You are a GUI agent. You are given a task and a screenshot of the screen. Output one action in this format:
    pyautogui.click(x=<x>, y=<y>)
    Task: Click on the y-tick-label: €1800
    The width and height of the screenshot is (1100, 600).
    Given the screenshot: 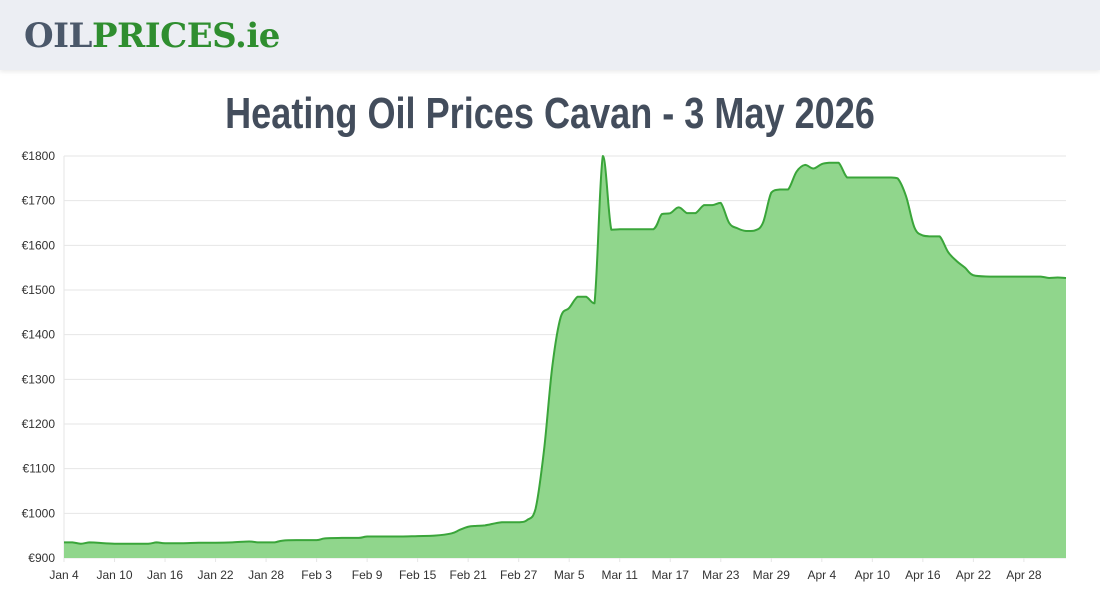 What is the action you would take?
    pyautogui.click(x=39, y=156)
    